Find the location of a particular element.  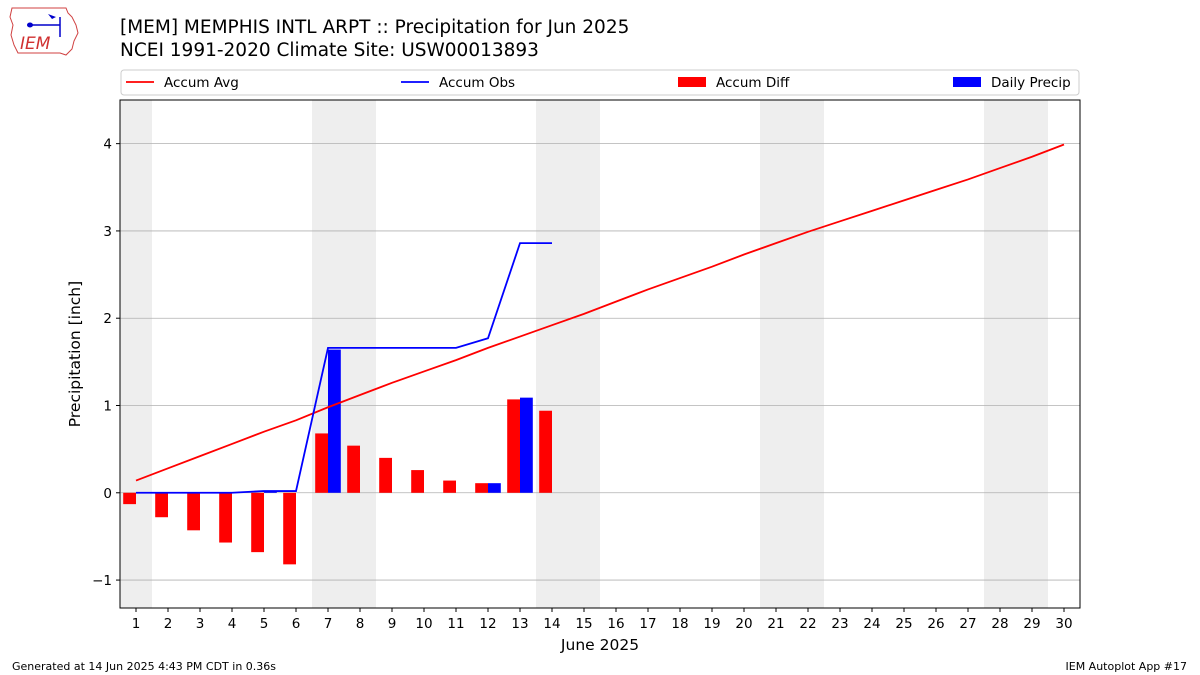

y-tick-label: −1 is located at coordinates (102, 581).